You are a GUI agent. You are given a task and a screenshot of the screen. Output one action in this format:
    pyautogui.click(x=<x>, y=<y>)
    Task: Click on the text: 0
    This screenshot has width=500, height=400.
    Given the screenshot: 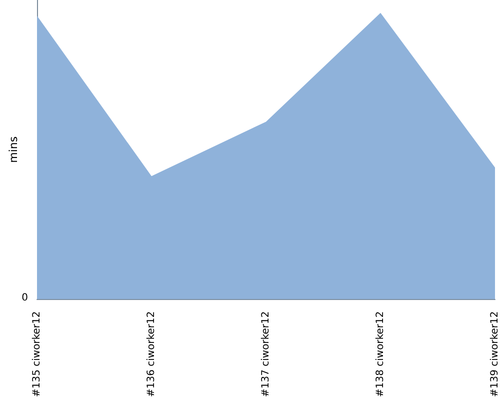 What is the action you would take?
    pyautogui.click(x=25, y=298)
    